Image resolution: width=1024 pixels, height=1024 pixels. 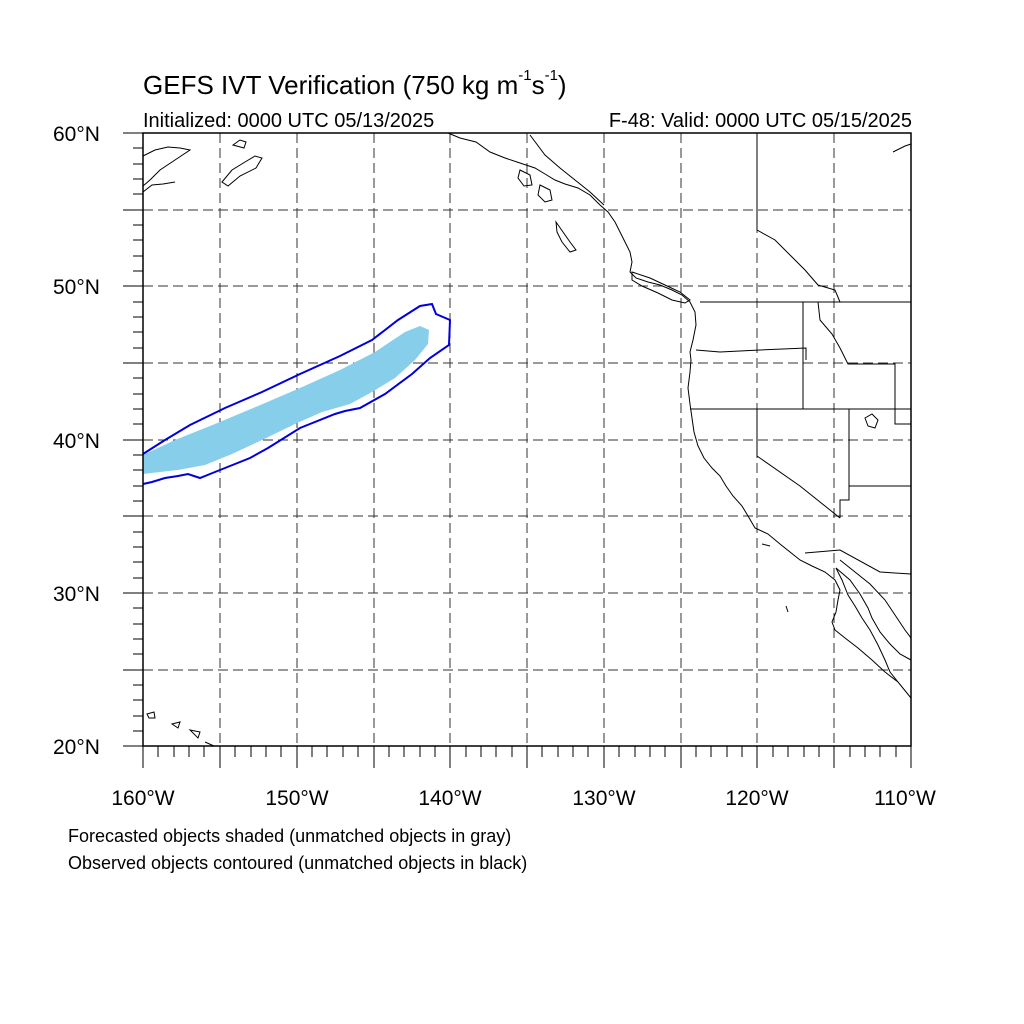 I want to click on forecast-object, so click(x=286, y=400).